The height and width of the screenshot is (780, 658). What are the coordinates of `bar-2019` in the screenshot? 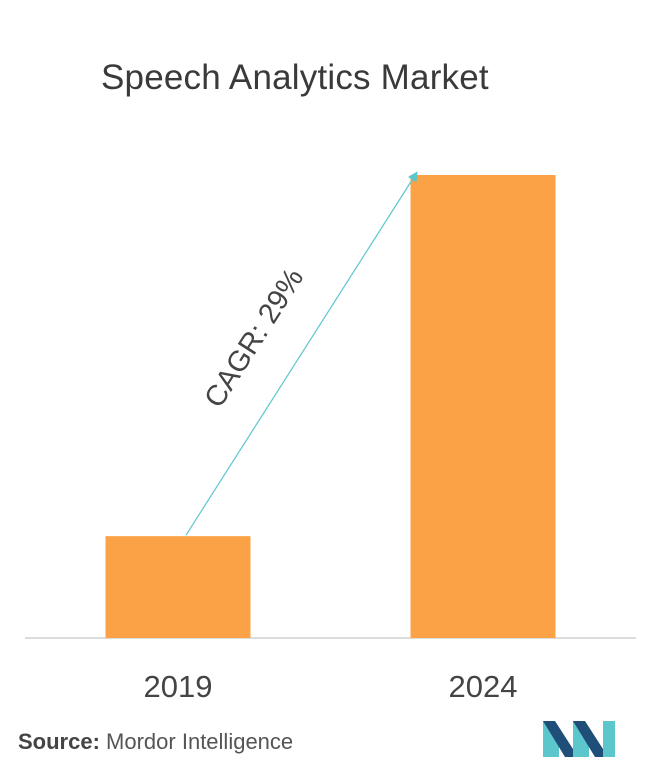 It's located at (178, 587).